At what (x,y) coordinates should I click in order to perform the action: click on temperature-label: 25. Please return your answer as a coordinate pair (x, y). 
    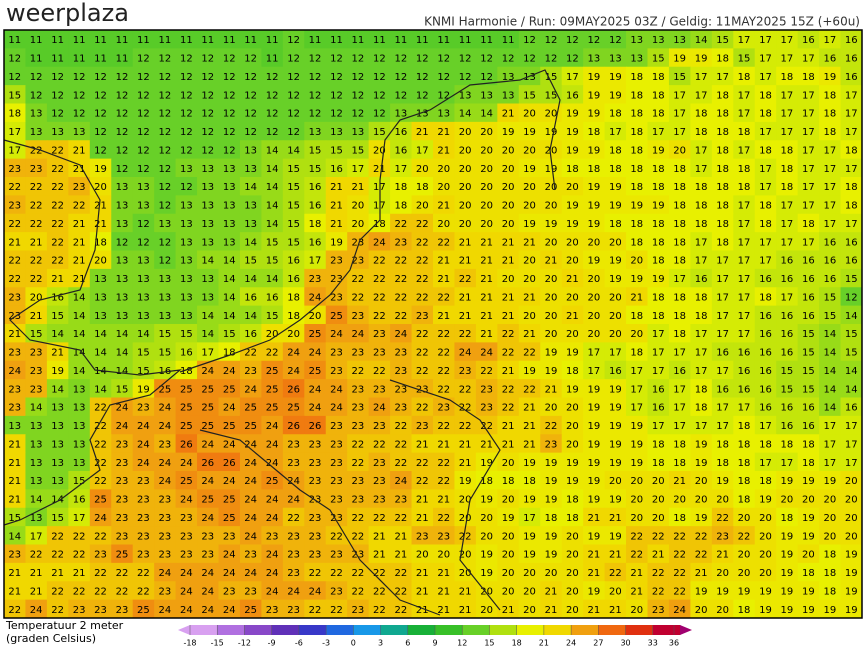
    Looking at the image, I should click on (250, 426).